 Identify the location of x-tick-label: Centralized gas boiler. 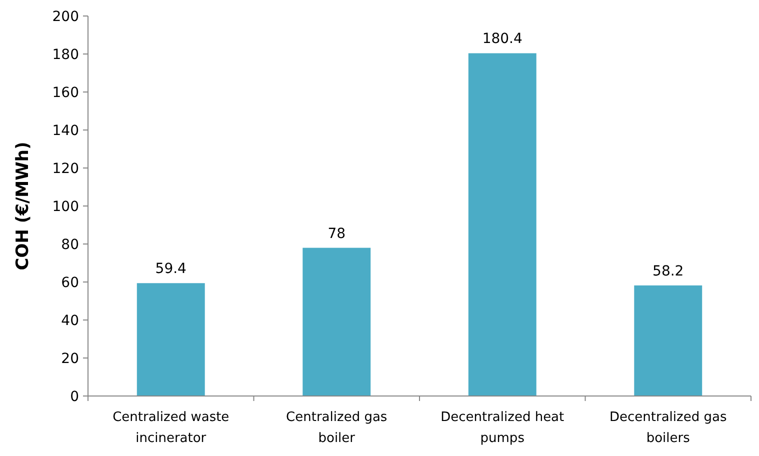
(337, 428).